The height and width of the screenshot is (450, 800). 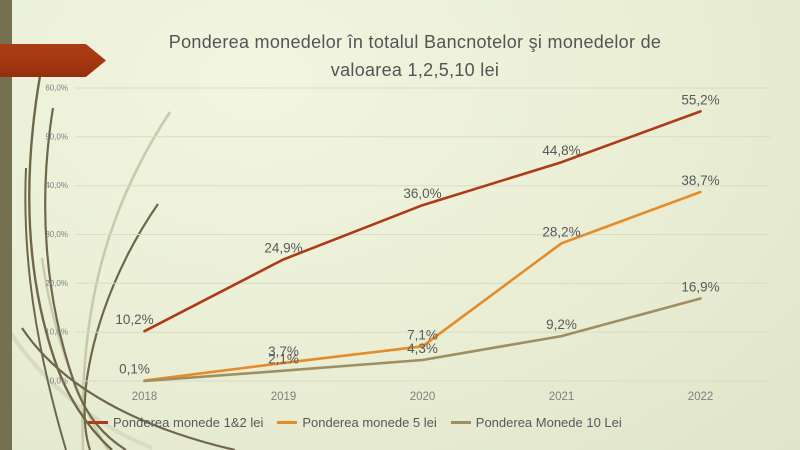 What do you see at coordinates (134, 369) in the screenshot?
I see `data-label: 0,1%` at bounding box center [134, 369].